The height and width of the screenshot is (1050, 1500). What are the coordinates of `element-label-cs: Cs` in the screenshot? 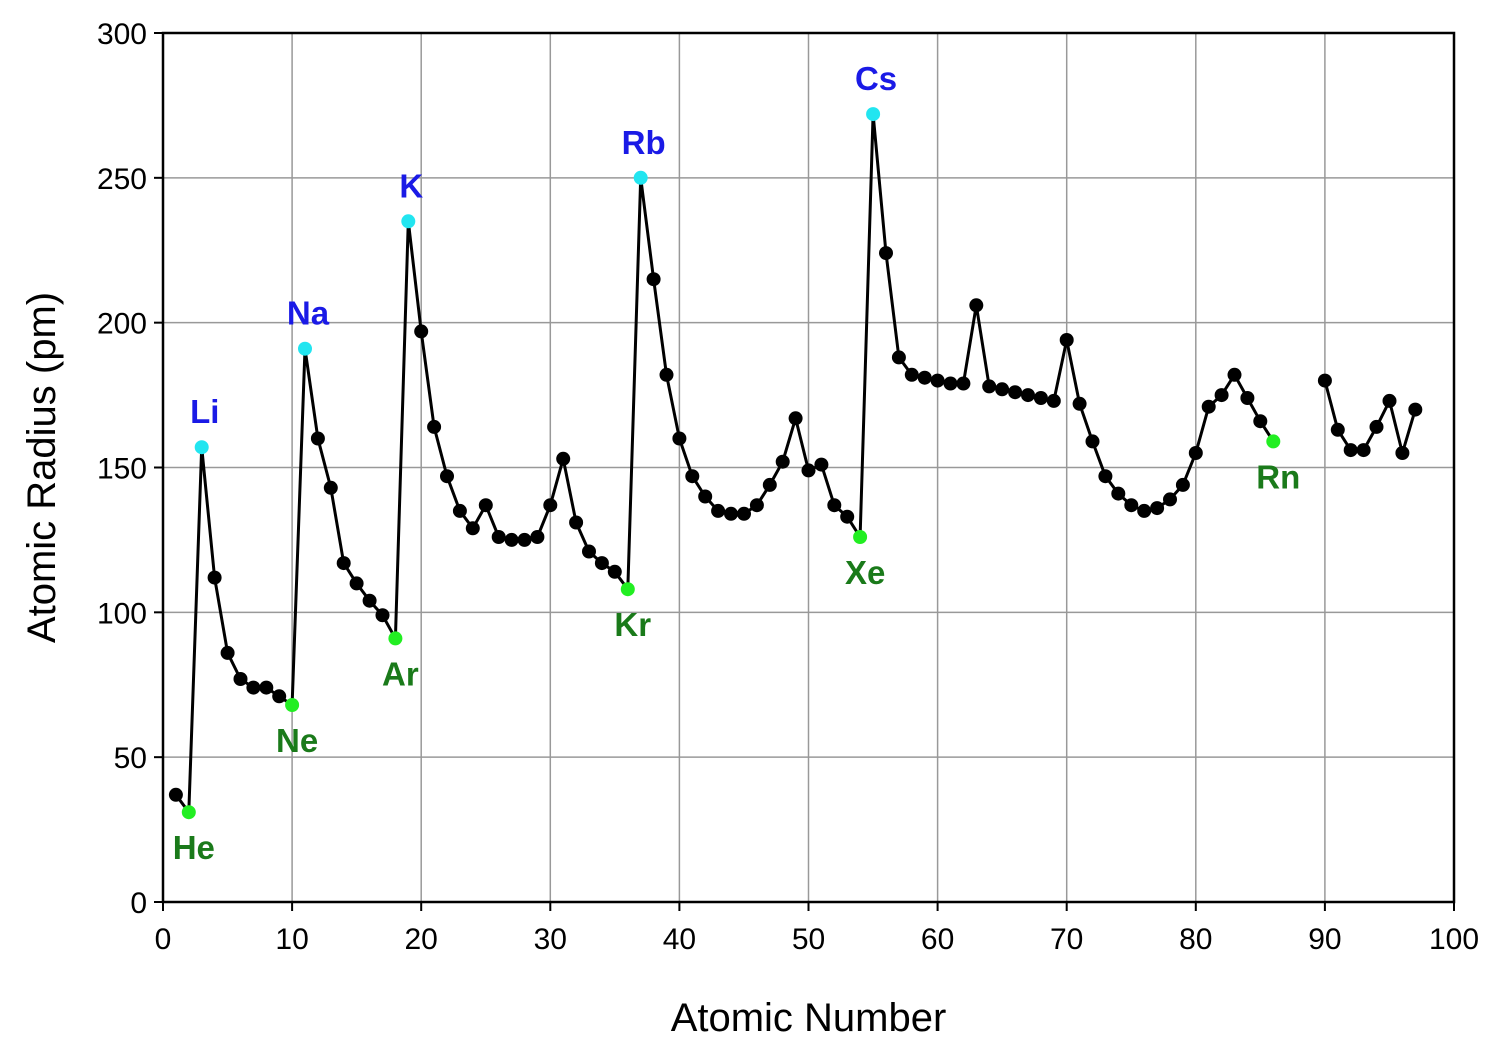 It's located at (876, 78).